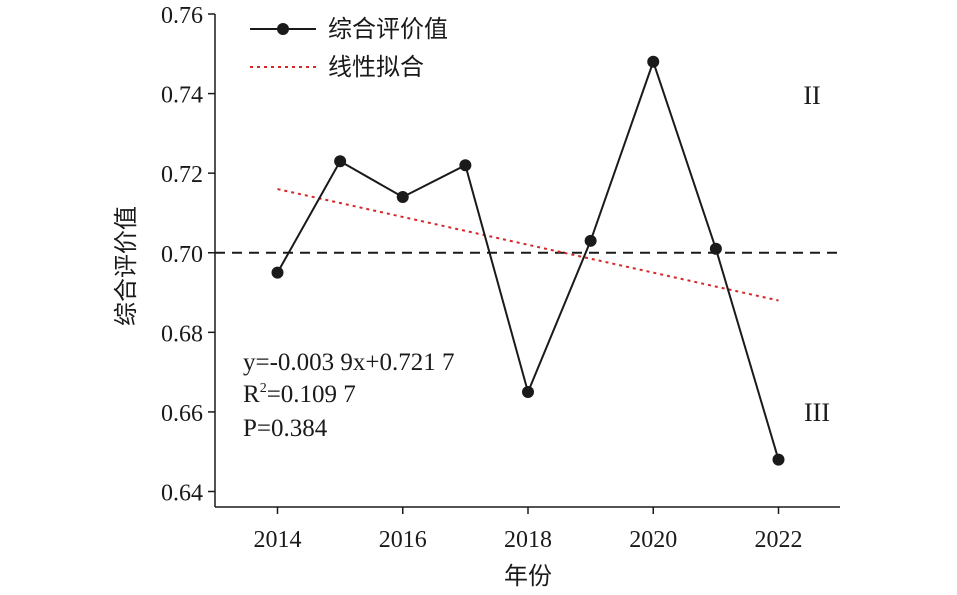 The height and width of the screenshot is (595, 957). I want to click on y-axis-title: 综合评价值, so click(126, 266).